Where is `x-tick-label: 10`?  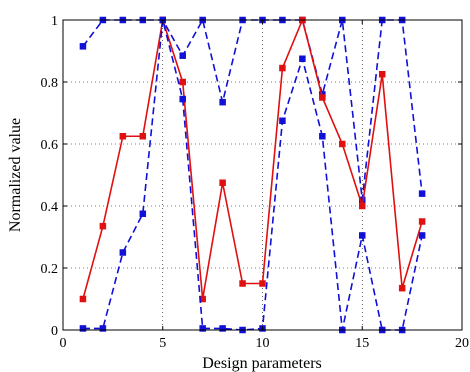
x-tick-label: 10 is located at coordinates (263, 343).